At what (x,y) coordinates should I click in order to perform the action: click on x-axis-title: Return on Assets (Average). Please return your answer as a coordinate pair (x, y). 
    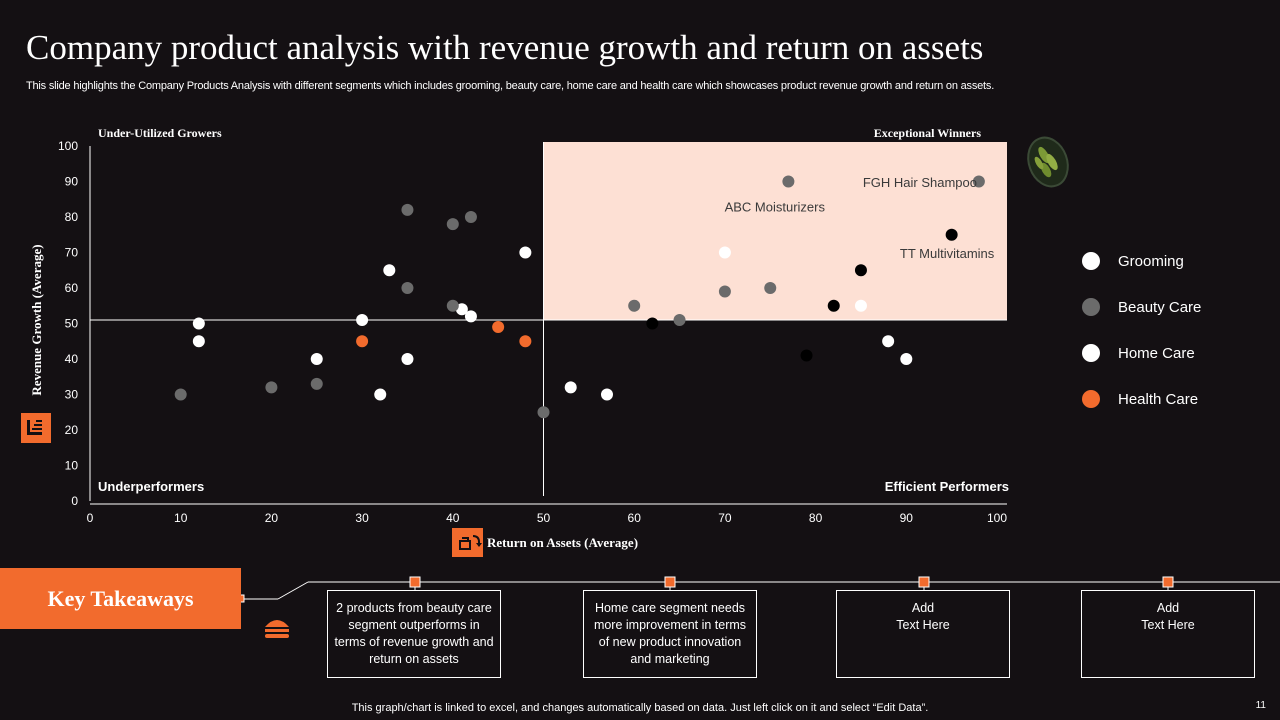
    Looking at the image, I should click on (562, 542).